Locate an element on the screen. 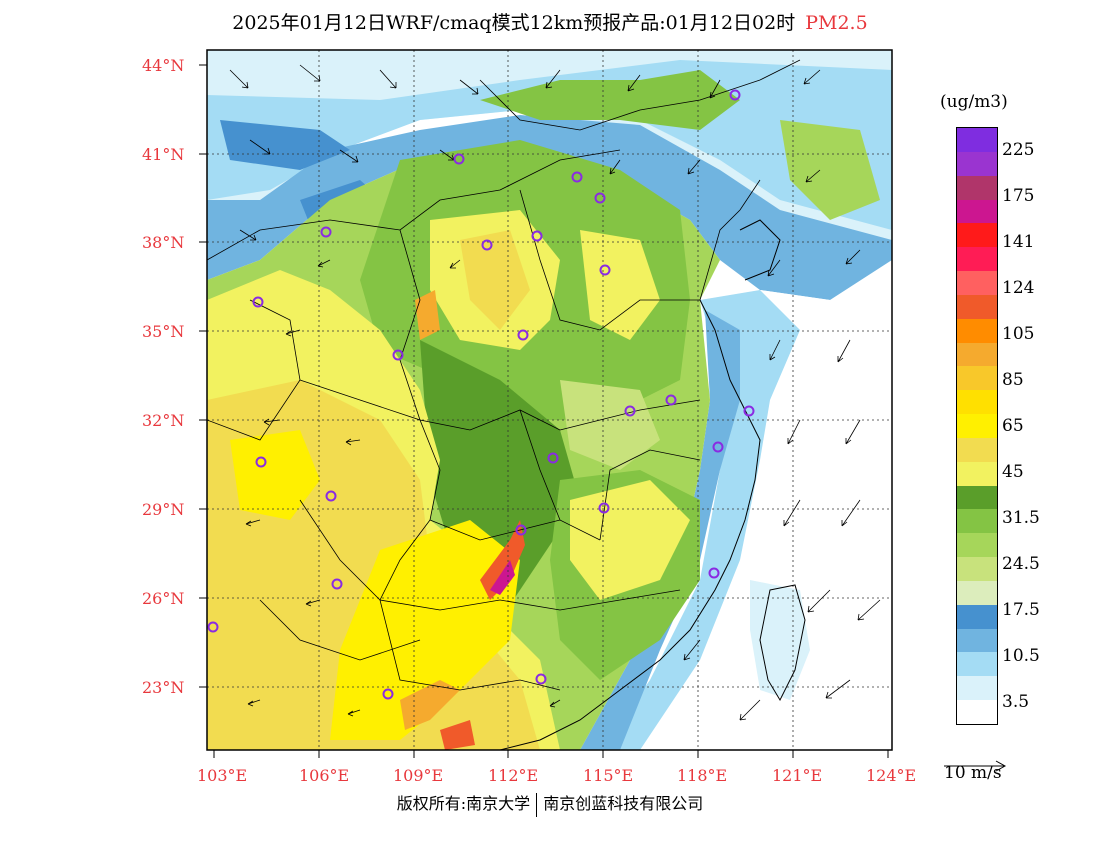 Image resolution: width=1100 pixels, height=850 pixels. copyright-footer: 版权所有:南京大学 南京创蓝科技有限公司 is located at coordinates (550, 803).